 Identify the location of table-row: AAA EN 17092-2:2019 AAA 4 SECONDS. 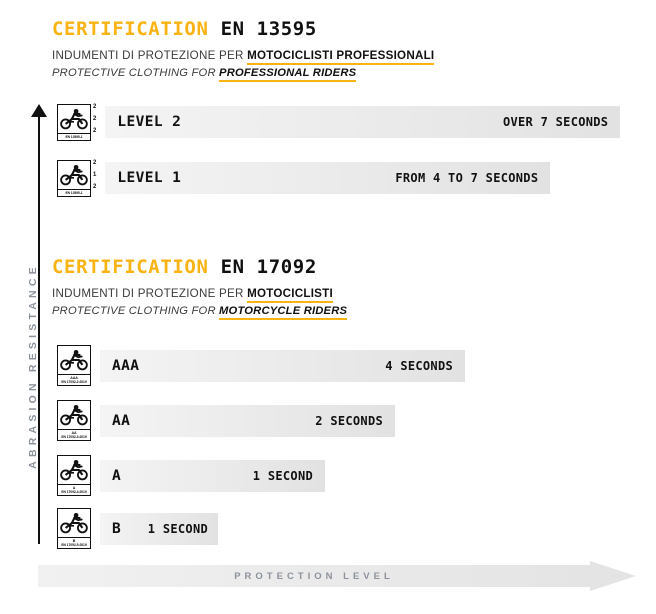
(261, 366).